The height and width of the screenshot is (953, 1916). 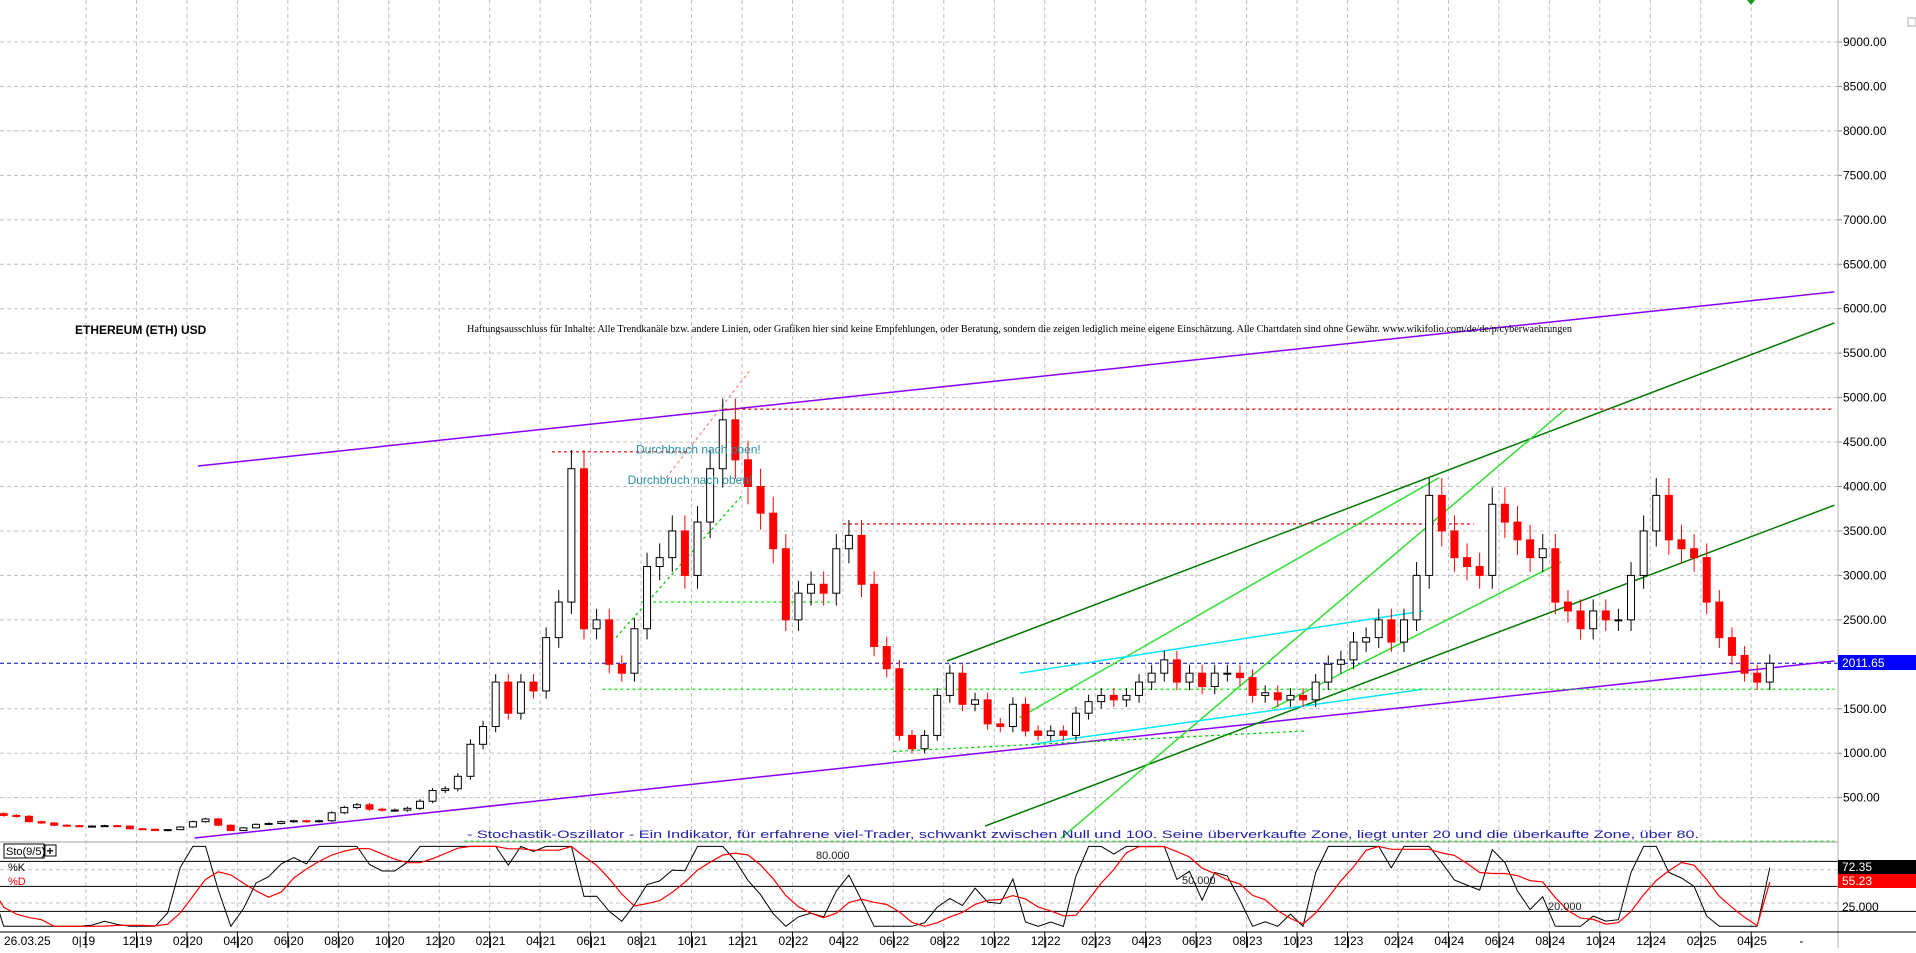 What do you see at coordinates (1877, 881) in the screenshot?
I see `d-last-badge` at bounding box center [1877, 881].